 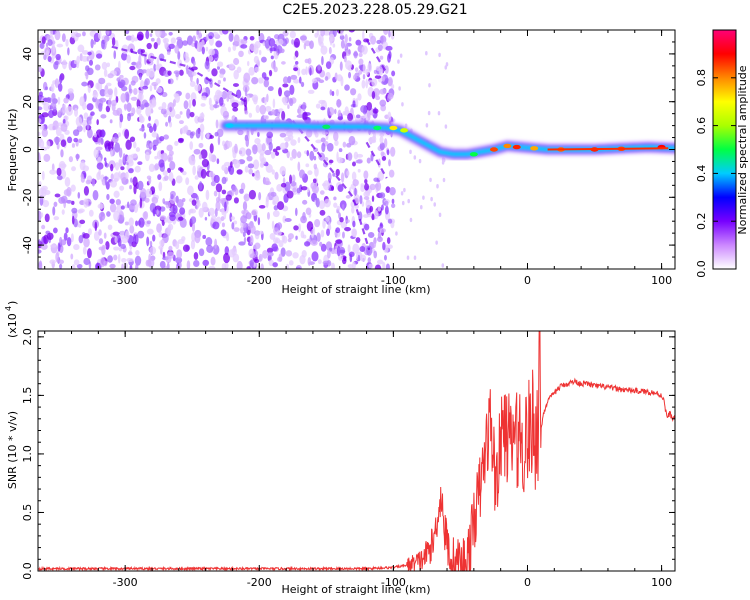 What do you see at coordinates (11, 319) in the screenshot?
I see `snr-scale-label: (x10 4 )` at bounding box center [11, 319].